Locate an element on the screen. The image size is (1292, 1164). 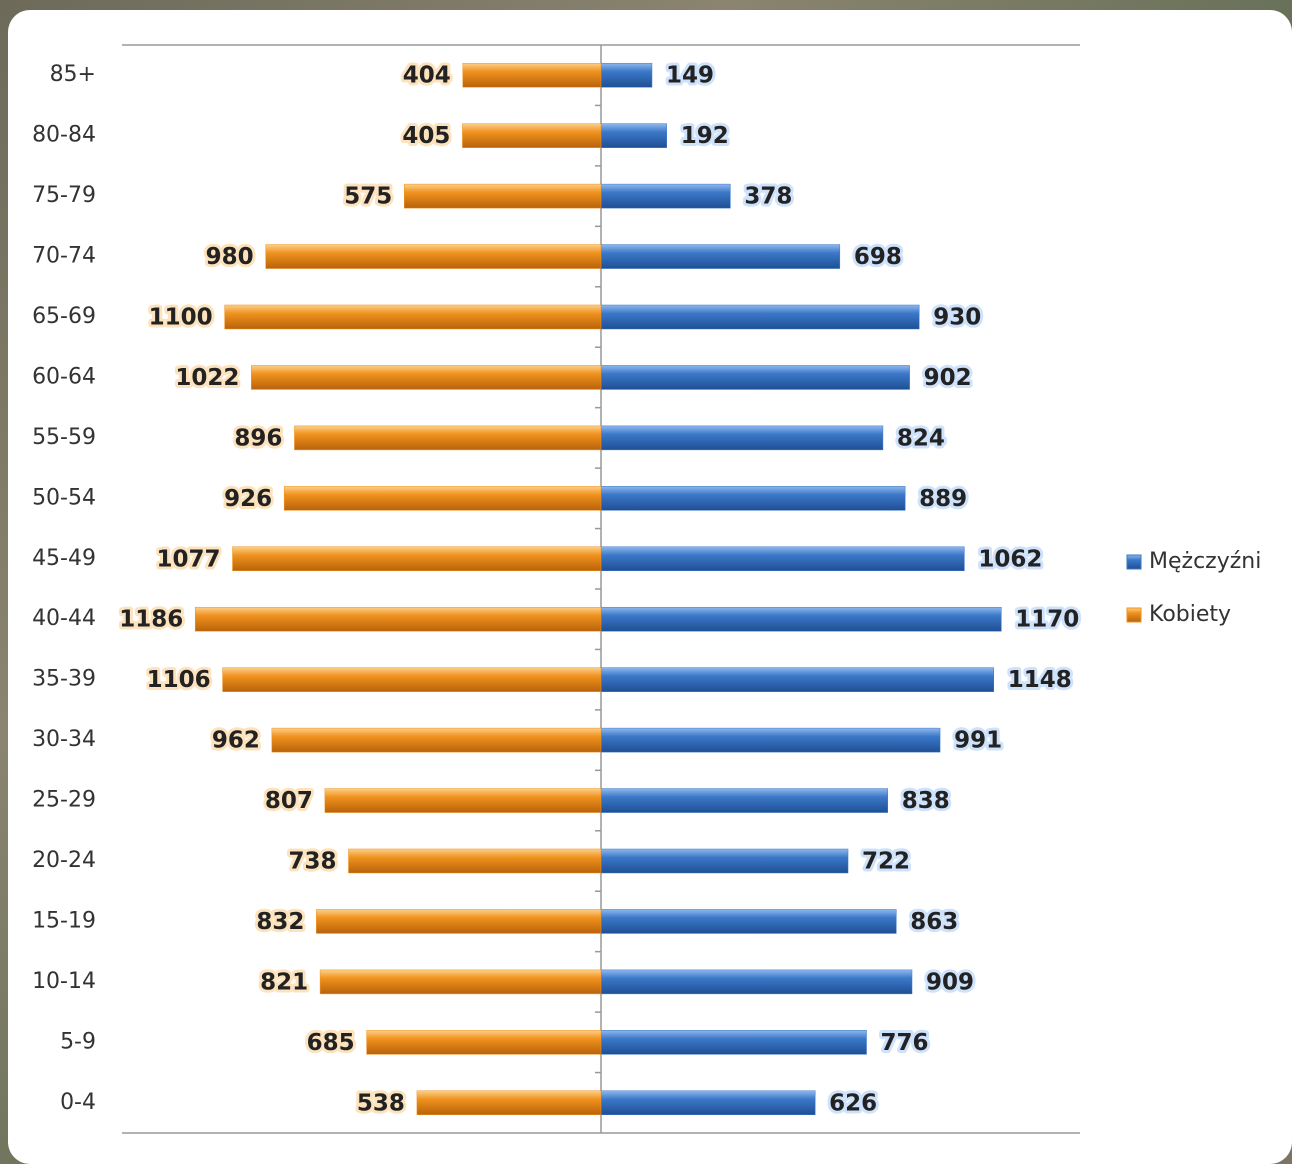
category-label: 25-29 is located at coordinates (64, 800).